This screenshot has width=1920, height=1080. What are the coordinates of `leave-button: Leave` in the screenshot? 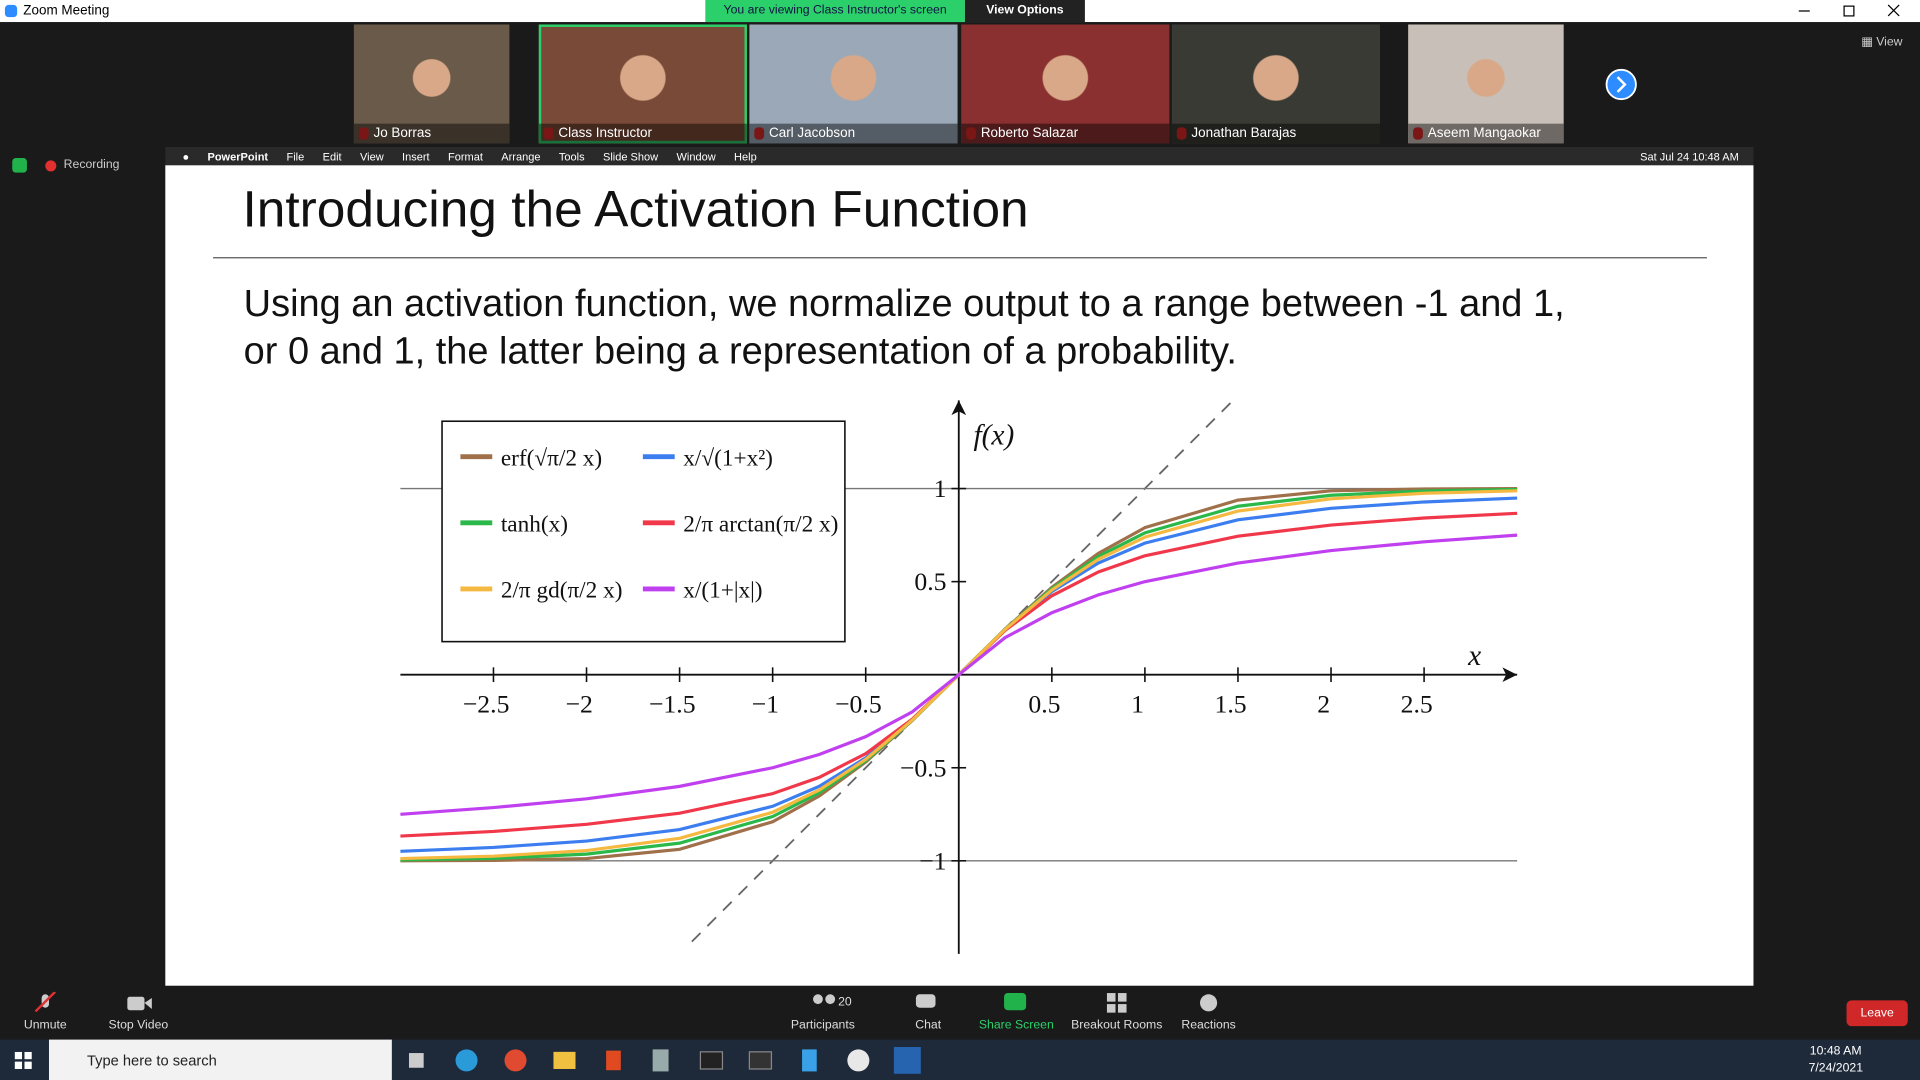 It's located at (1877, 1013).